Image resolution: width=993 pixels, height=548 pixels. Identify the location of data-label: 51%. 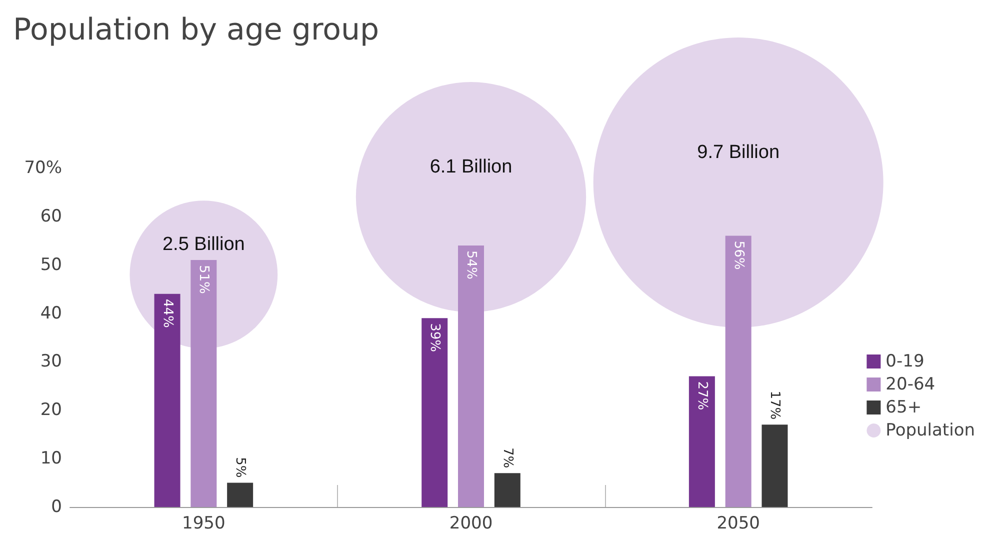
(204, 279).